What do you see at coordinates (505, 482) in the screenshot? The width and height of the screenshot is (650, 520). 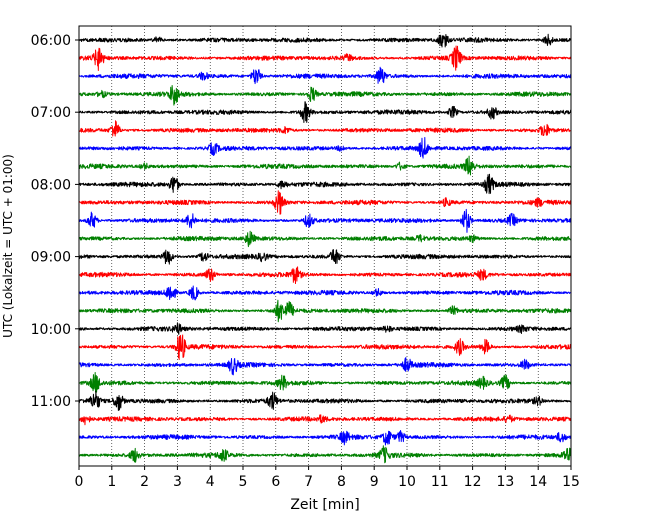 I see `x-tick-label: 13` at bounding box center [505, 482].